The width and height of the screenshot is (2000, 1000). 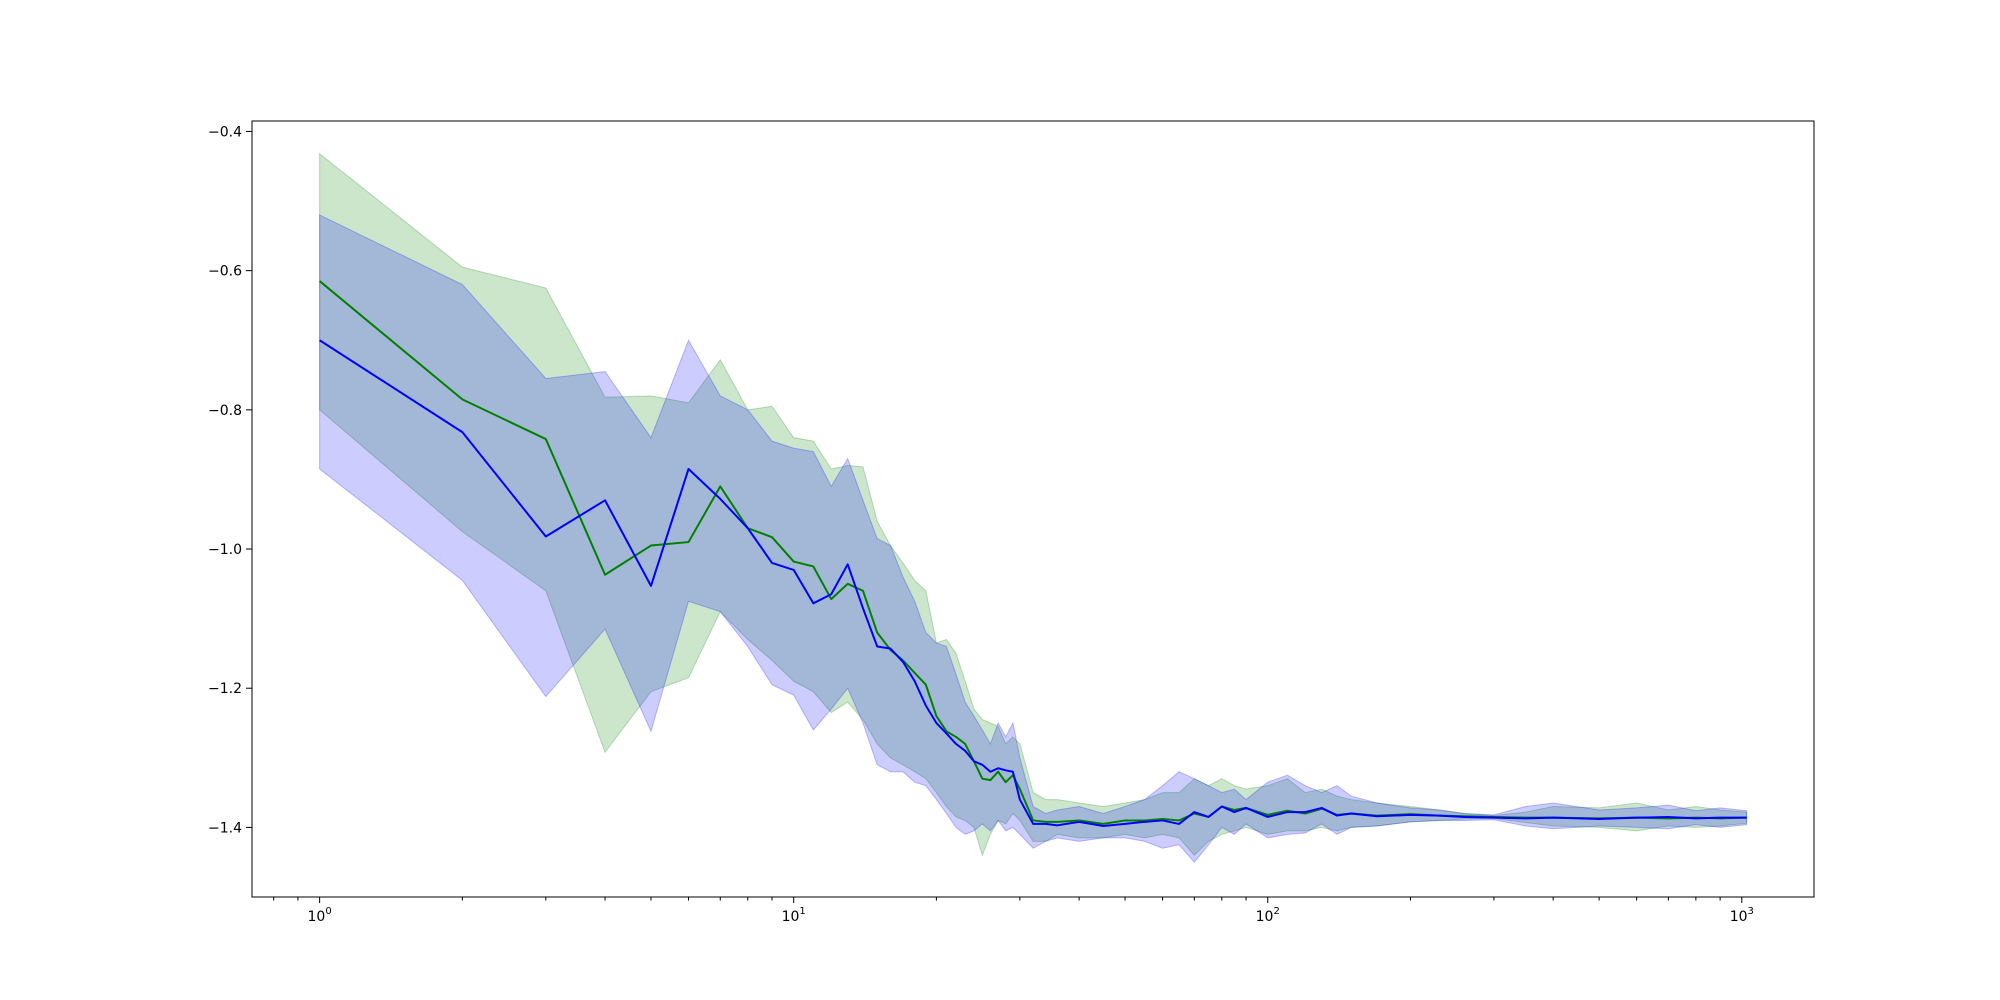 What do you see at coordinates (225, 272) in the screenshot?
I see `y-tick-label: −0.6` at bounding box center [225, 272].